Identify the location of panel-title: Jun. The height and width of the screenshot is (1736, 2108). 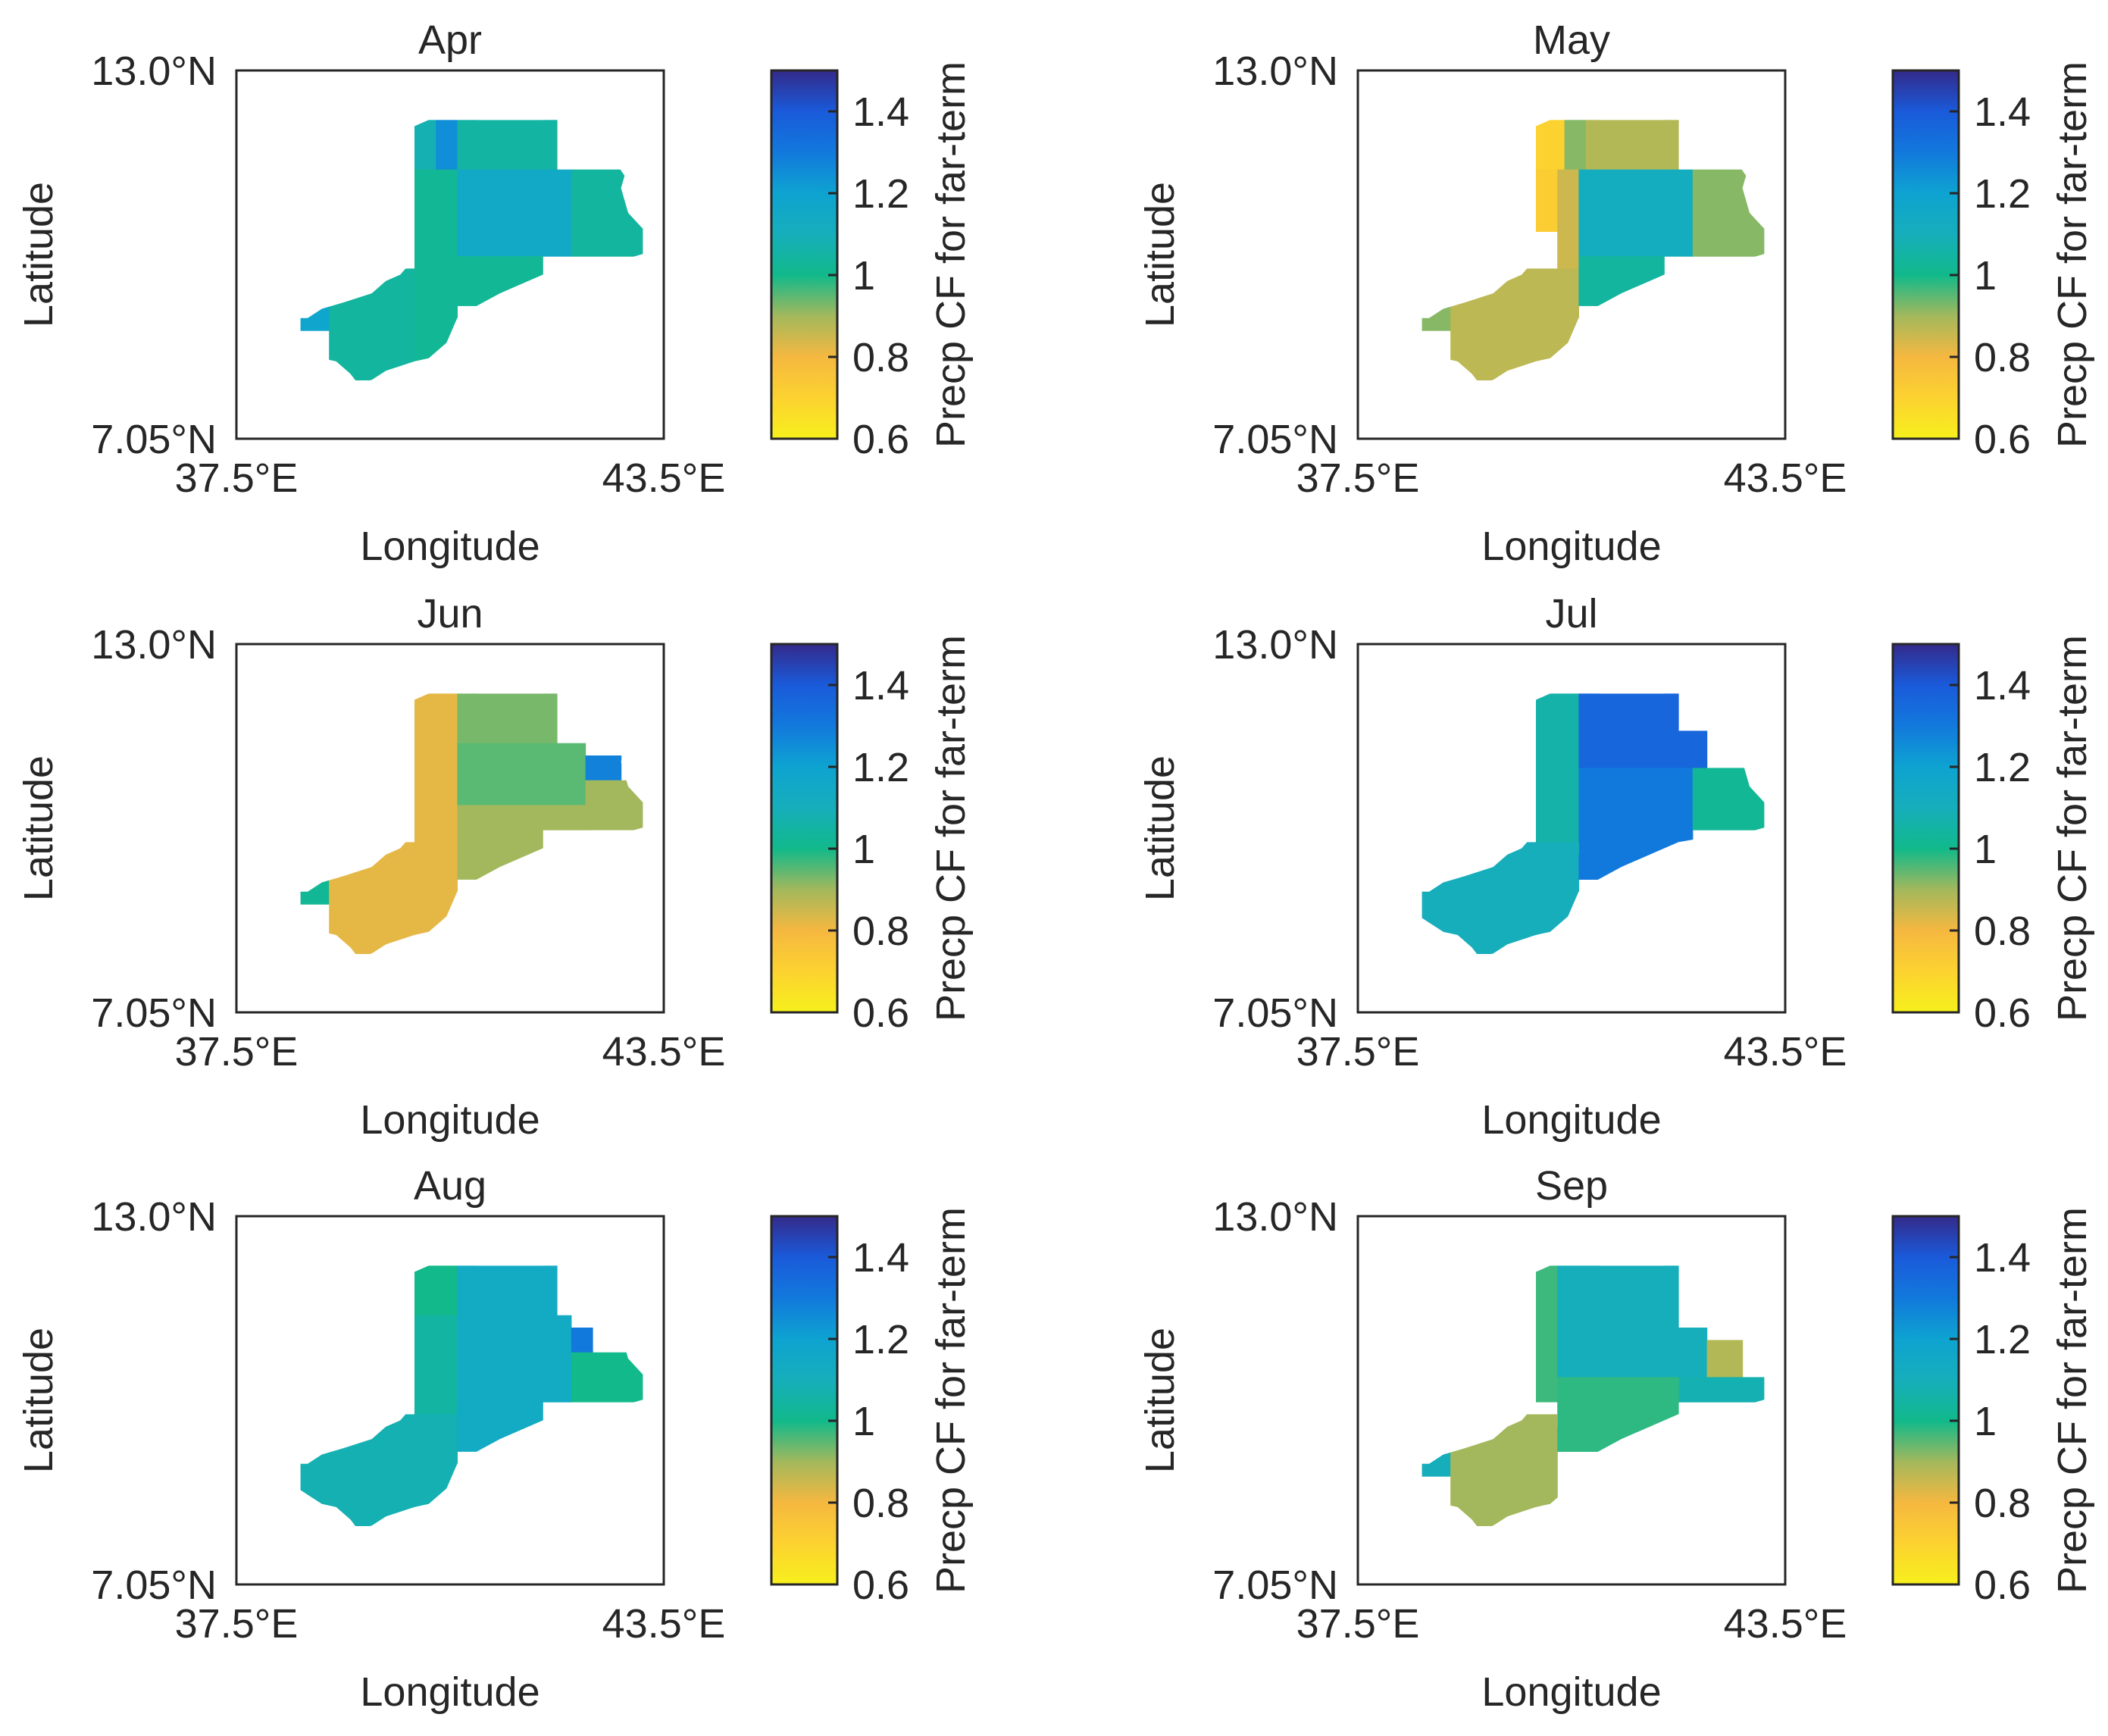
(450, 614).